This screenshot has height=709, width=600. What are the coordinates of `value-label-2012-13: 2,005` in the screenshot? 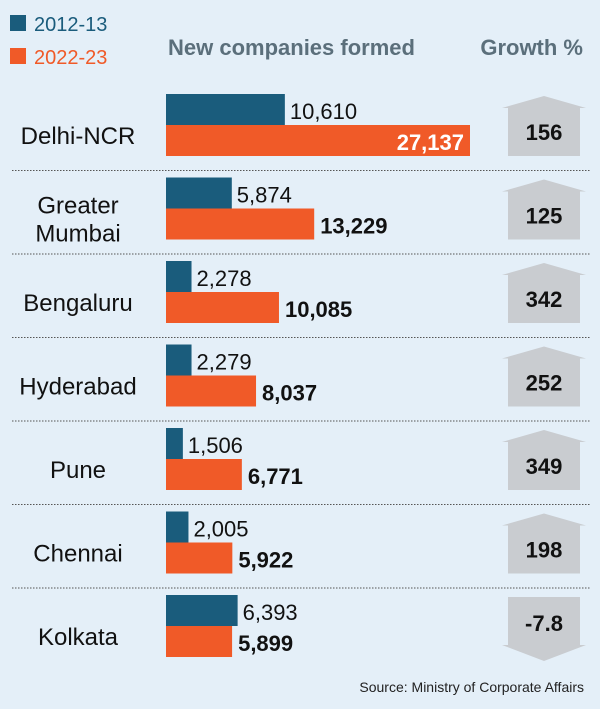 It's located at (220, 529).